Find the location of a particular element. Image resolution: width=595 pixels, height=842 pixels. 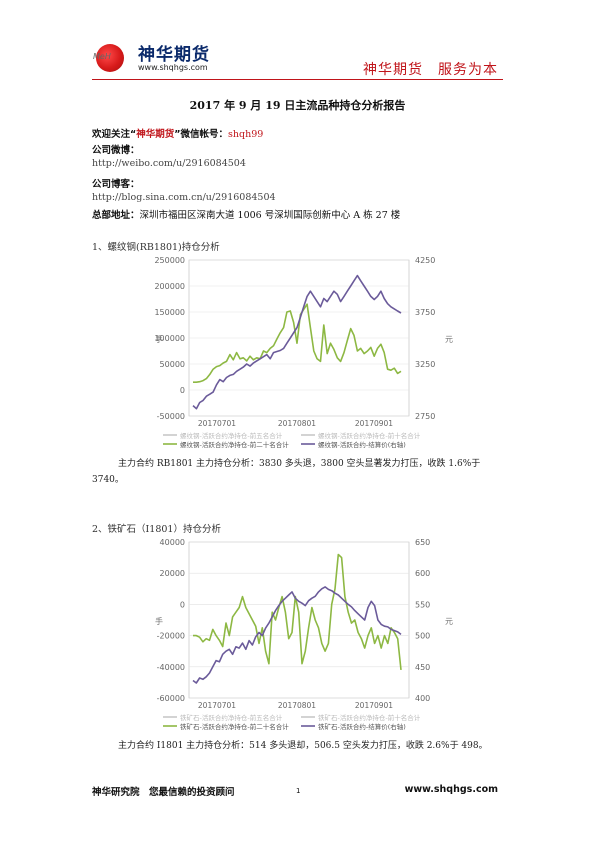

y2-tick-label: 4250 is located at coordinates (425, 260).